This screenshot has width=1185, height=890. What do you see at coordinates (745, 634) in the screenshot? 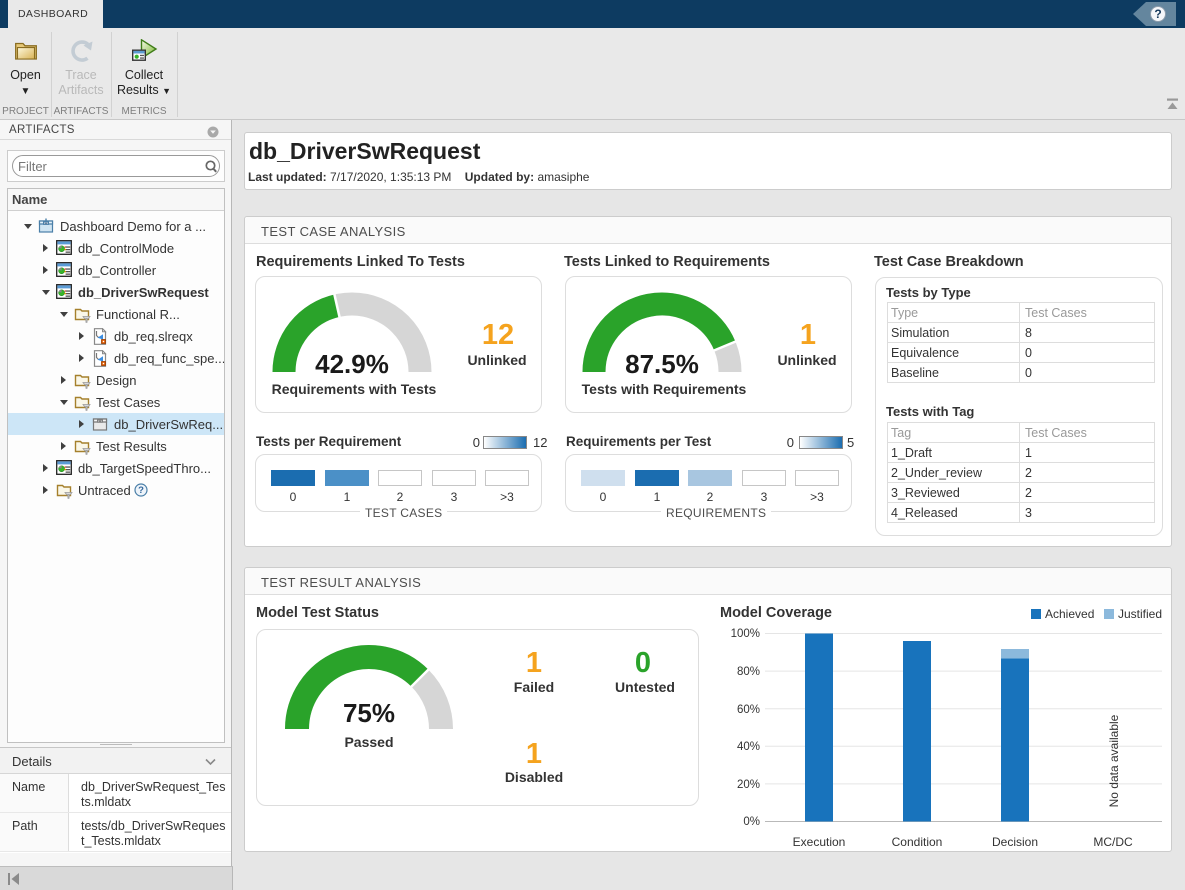
I see `svg-text: 100%` at bounding box center [745, 634].